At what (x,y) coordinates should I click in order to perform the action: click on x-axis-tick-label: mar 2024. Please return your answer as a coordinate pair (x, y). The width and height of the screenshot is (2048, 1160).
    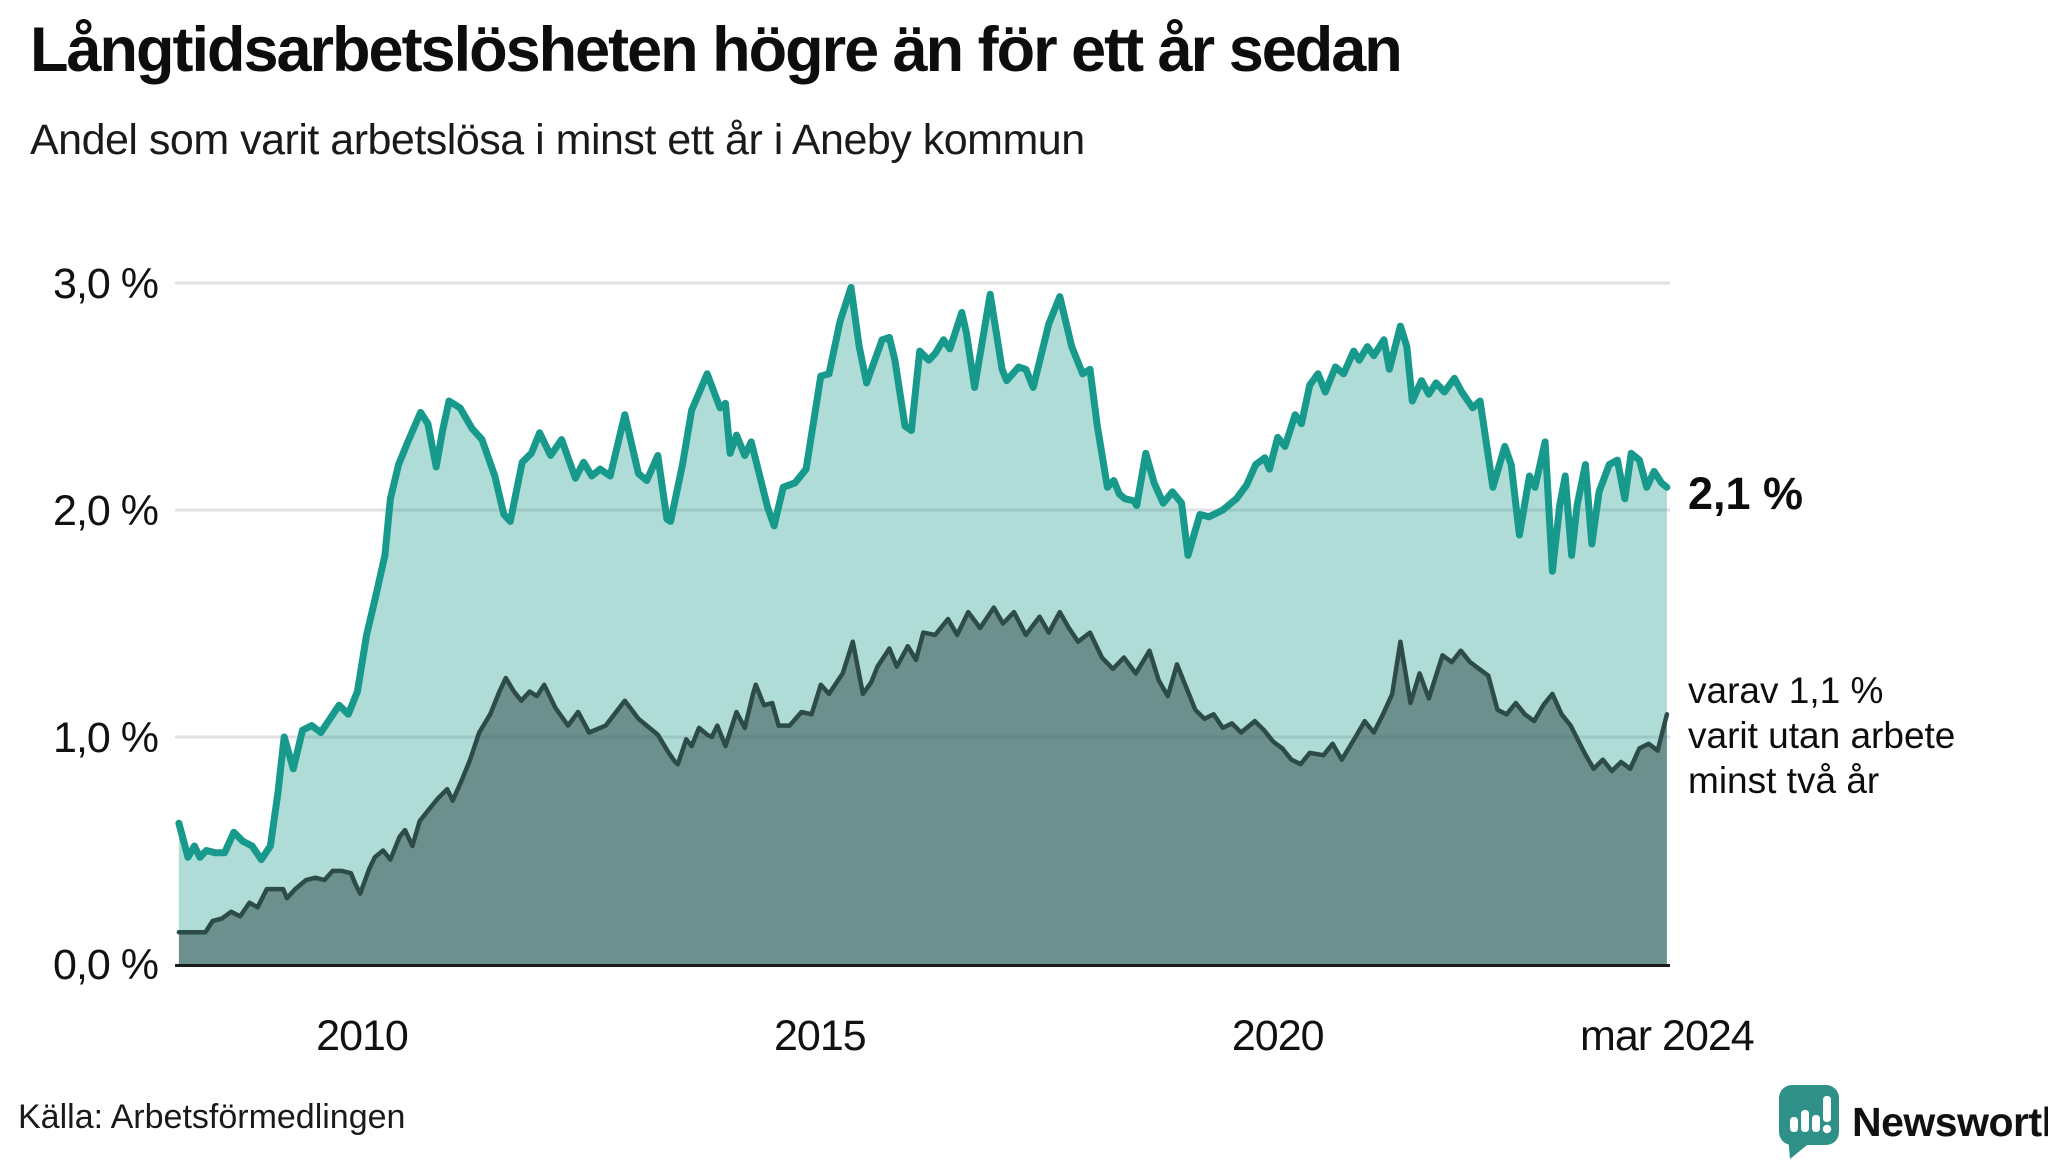
    Looking at the image, I should click on (1667, 1036).